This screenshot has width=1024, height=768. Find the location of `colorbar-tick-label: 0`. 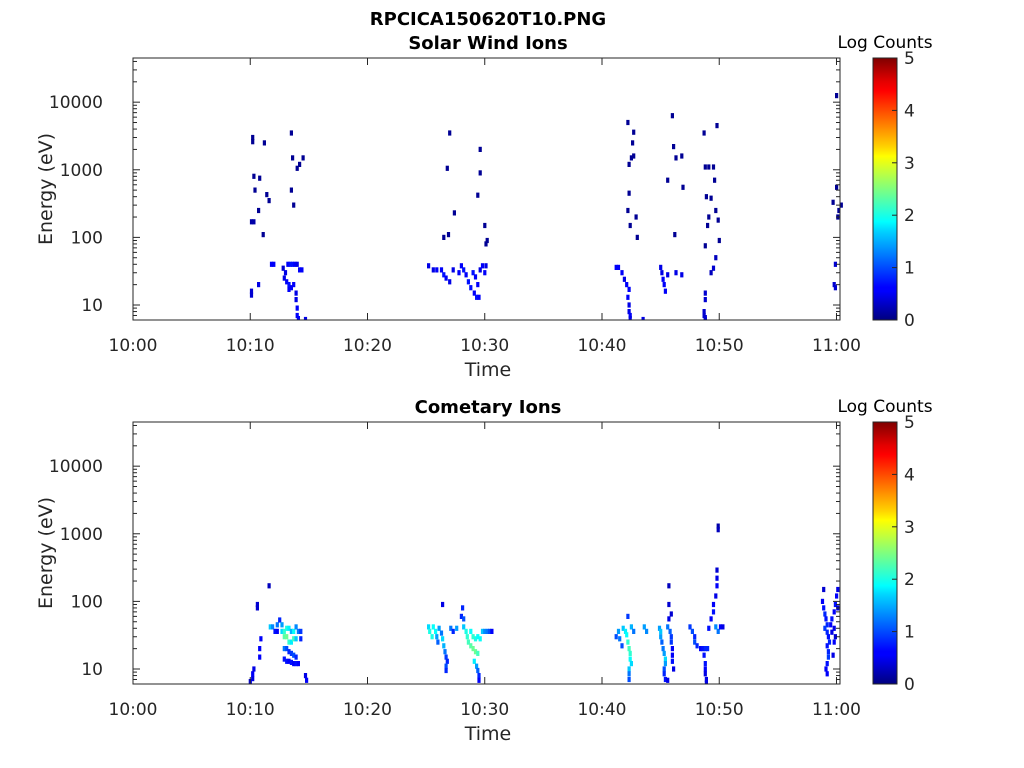

colorbar-tick-label: 0 is located at coordinates (909, 685).